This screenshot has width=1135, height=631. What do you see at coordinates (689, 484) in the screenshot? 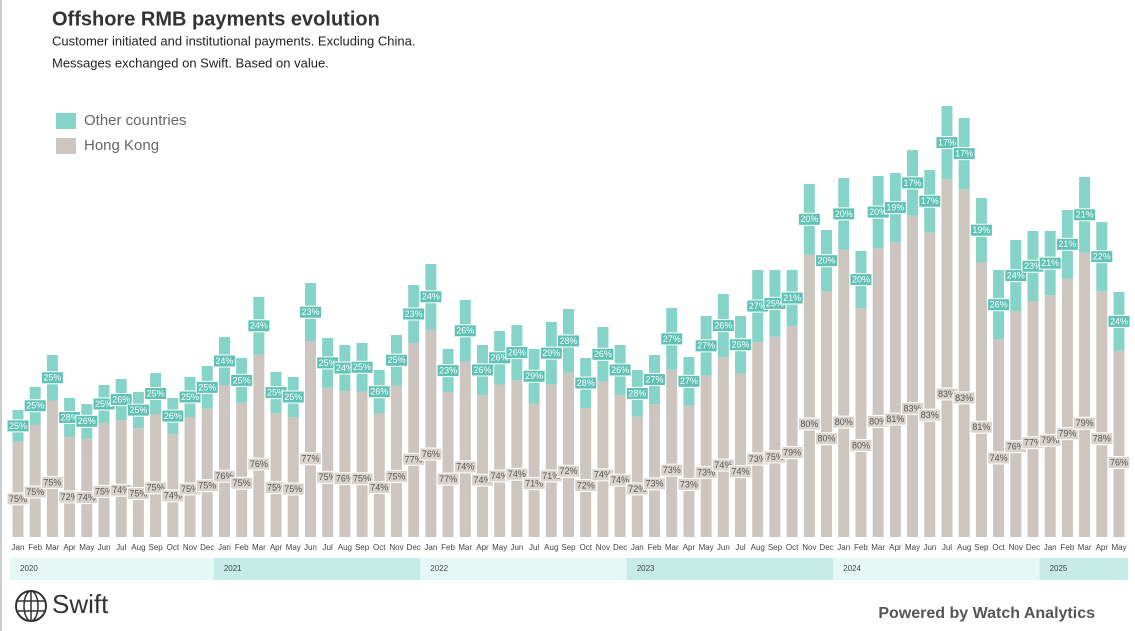
I see `value-label: 73%` at bounding box center [689, 484].